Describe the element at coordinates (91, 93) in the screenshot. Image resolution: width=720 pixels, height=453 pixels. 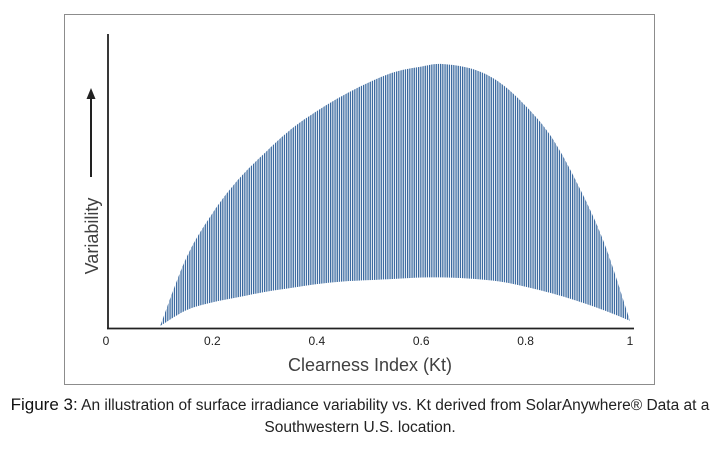
I see `y-axis-arrow-head` at that location.